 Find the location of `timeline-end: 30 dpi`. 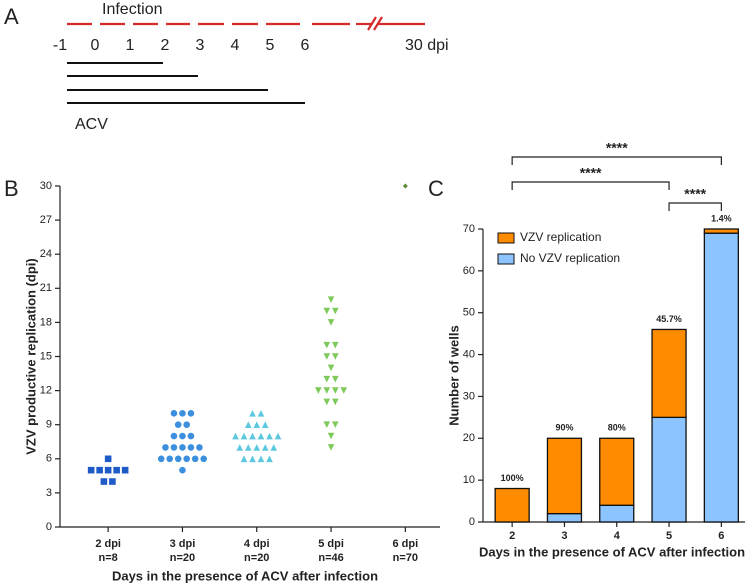

timeline-end: 30 dpi is located at coordinates (427, 45).